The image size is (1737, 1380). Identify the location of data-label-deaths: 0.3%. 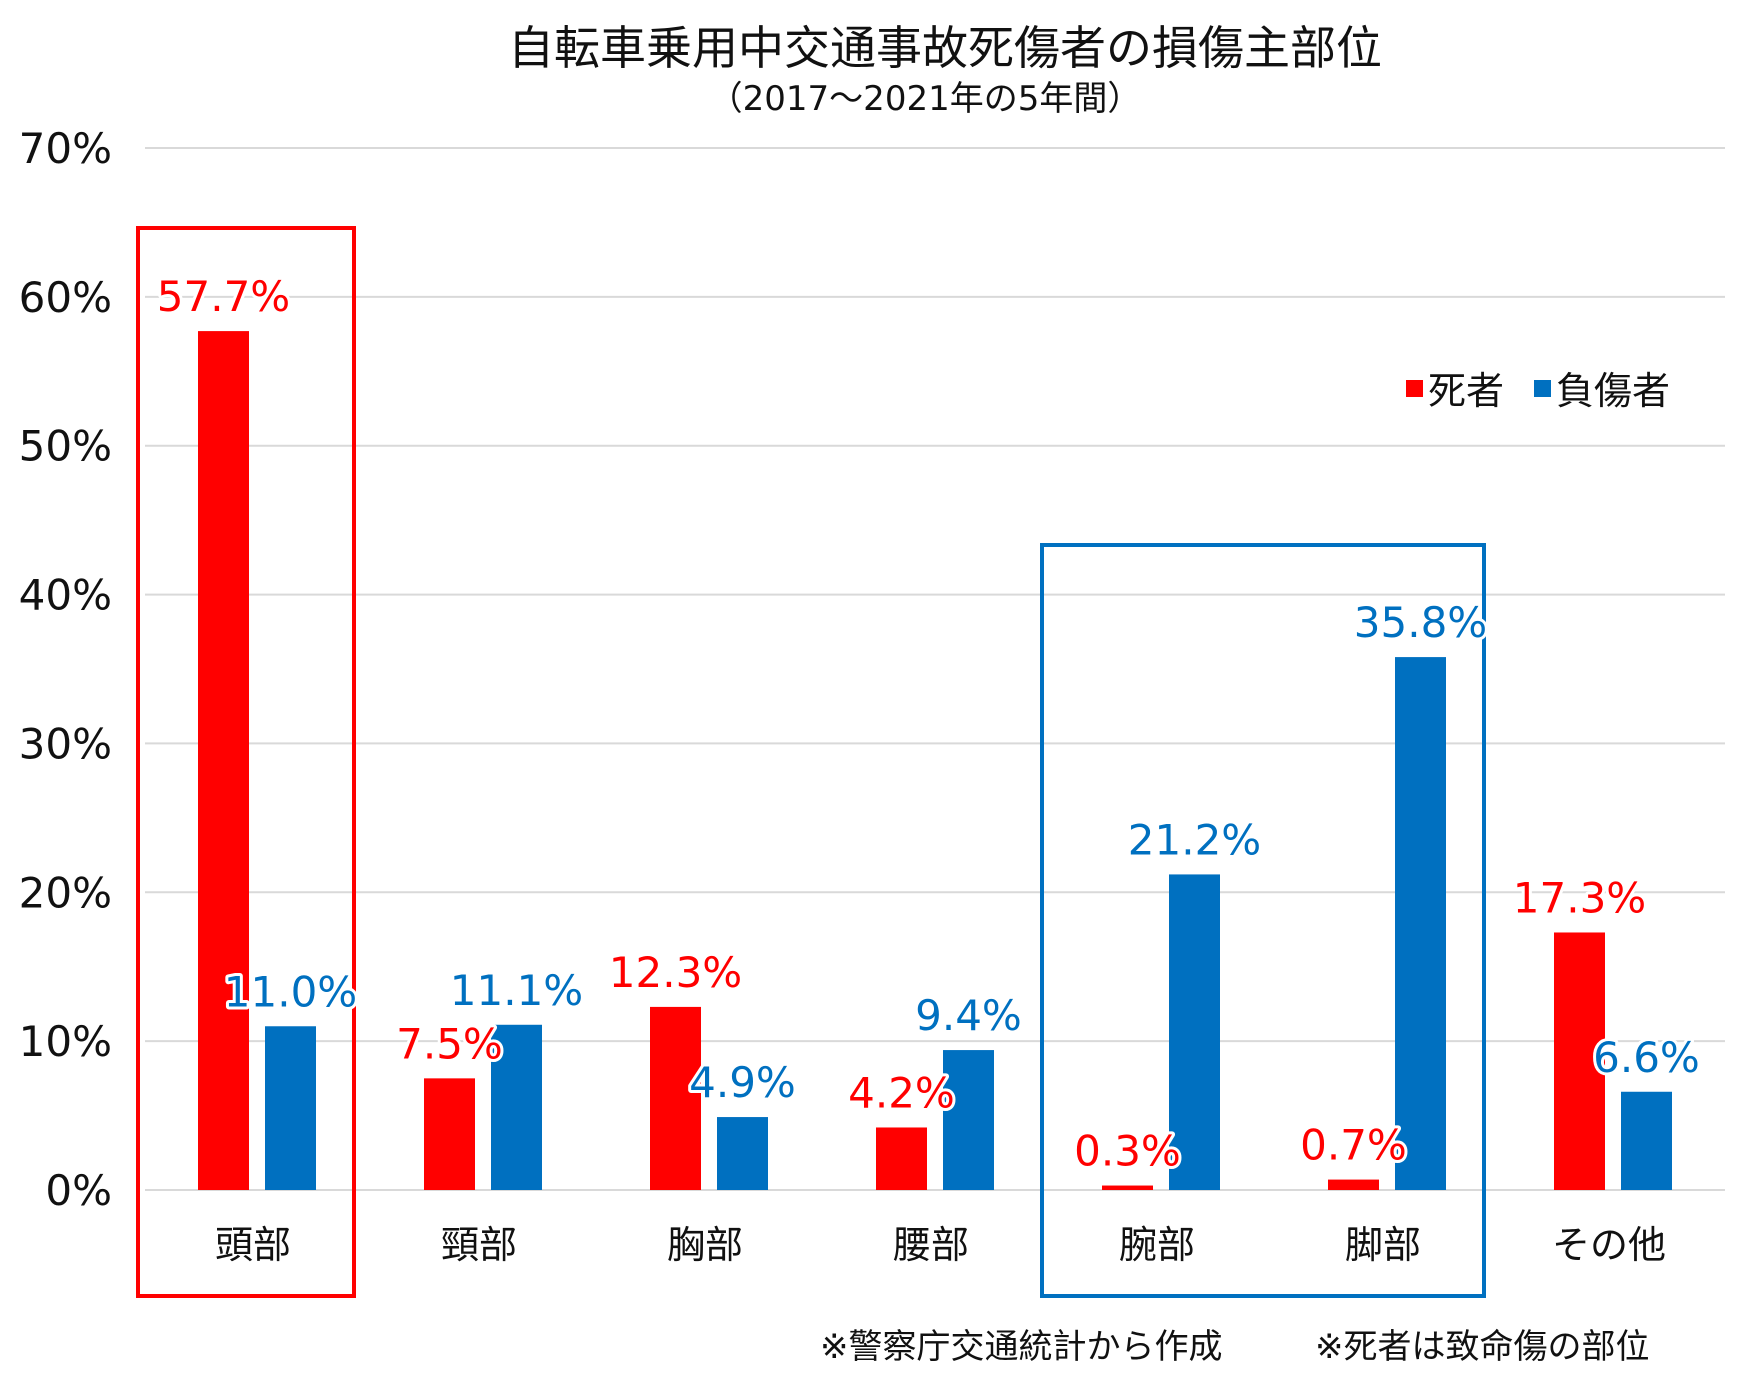
(1127, 1151).